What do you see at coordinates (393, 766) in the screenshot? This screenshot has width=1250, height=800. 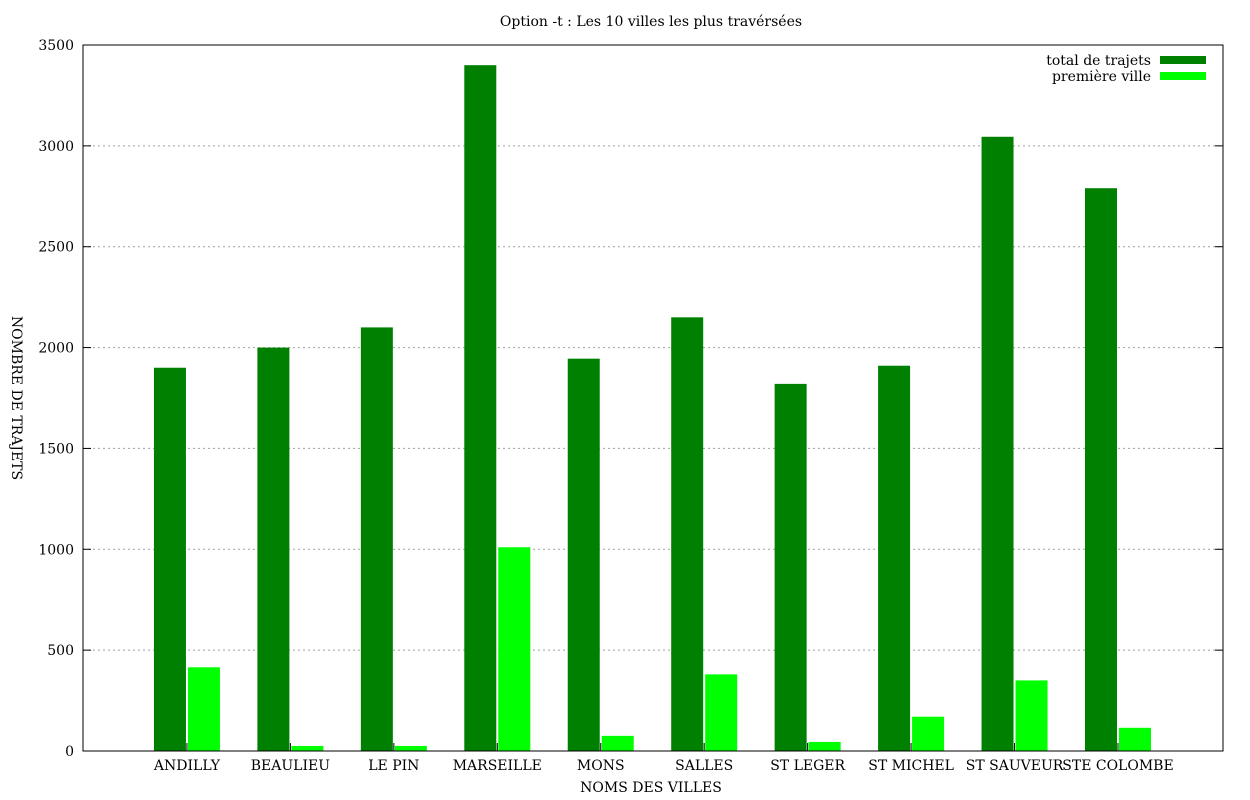 I see `x-tick-label: LE PIN` at bounding box center [393, 766].